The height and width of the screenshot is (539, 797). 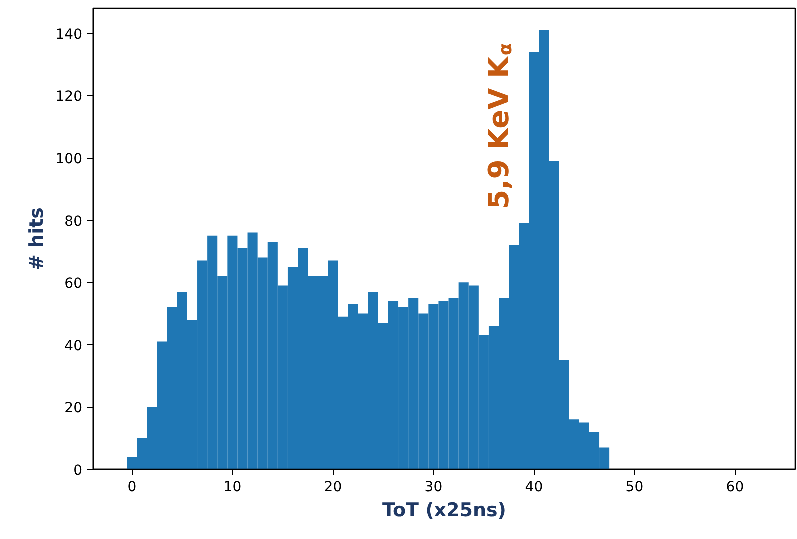 What do you see at coordinates (635, 488) in the screenshot?
I see `x-tick-label: 50` at bounding box center [635, 488].